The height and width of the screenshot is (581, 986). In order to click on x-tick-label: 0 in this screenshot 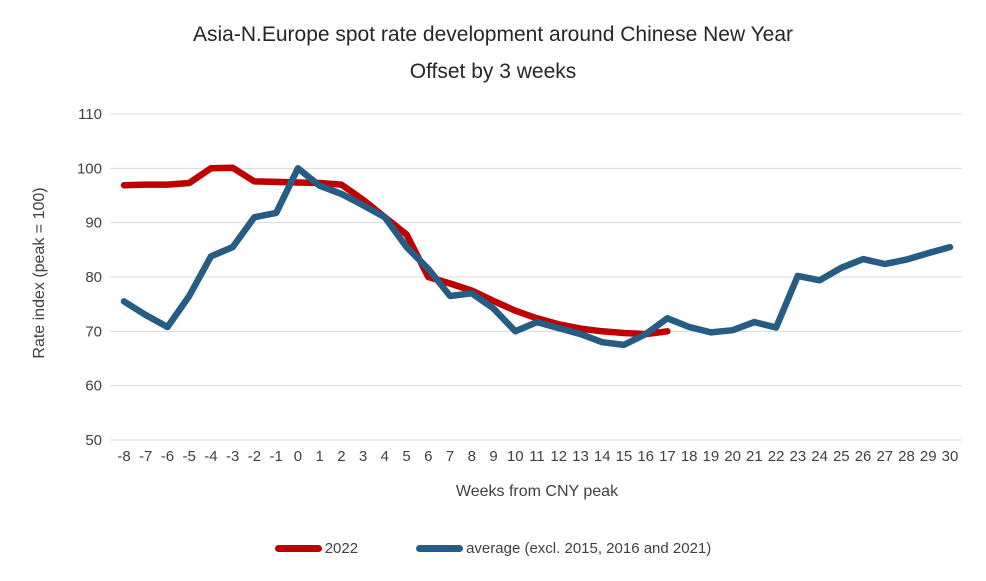, I will do `click(298, 456)`.